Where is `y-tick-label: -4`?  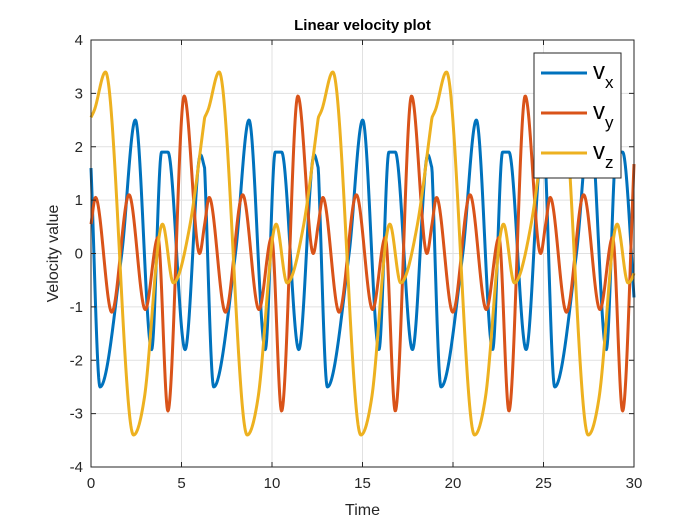
y-tick-label: -4 is located at coordinates (76, 467).